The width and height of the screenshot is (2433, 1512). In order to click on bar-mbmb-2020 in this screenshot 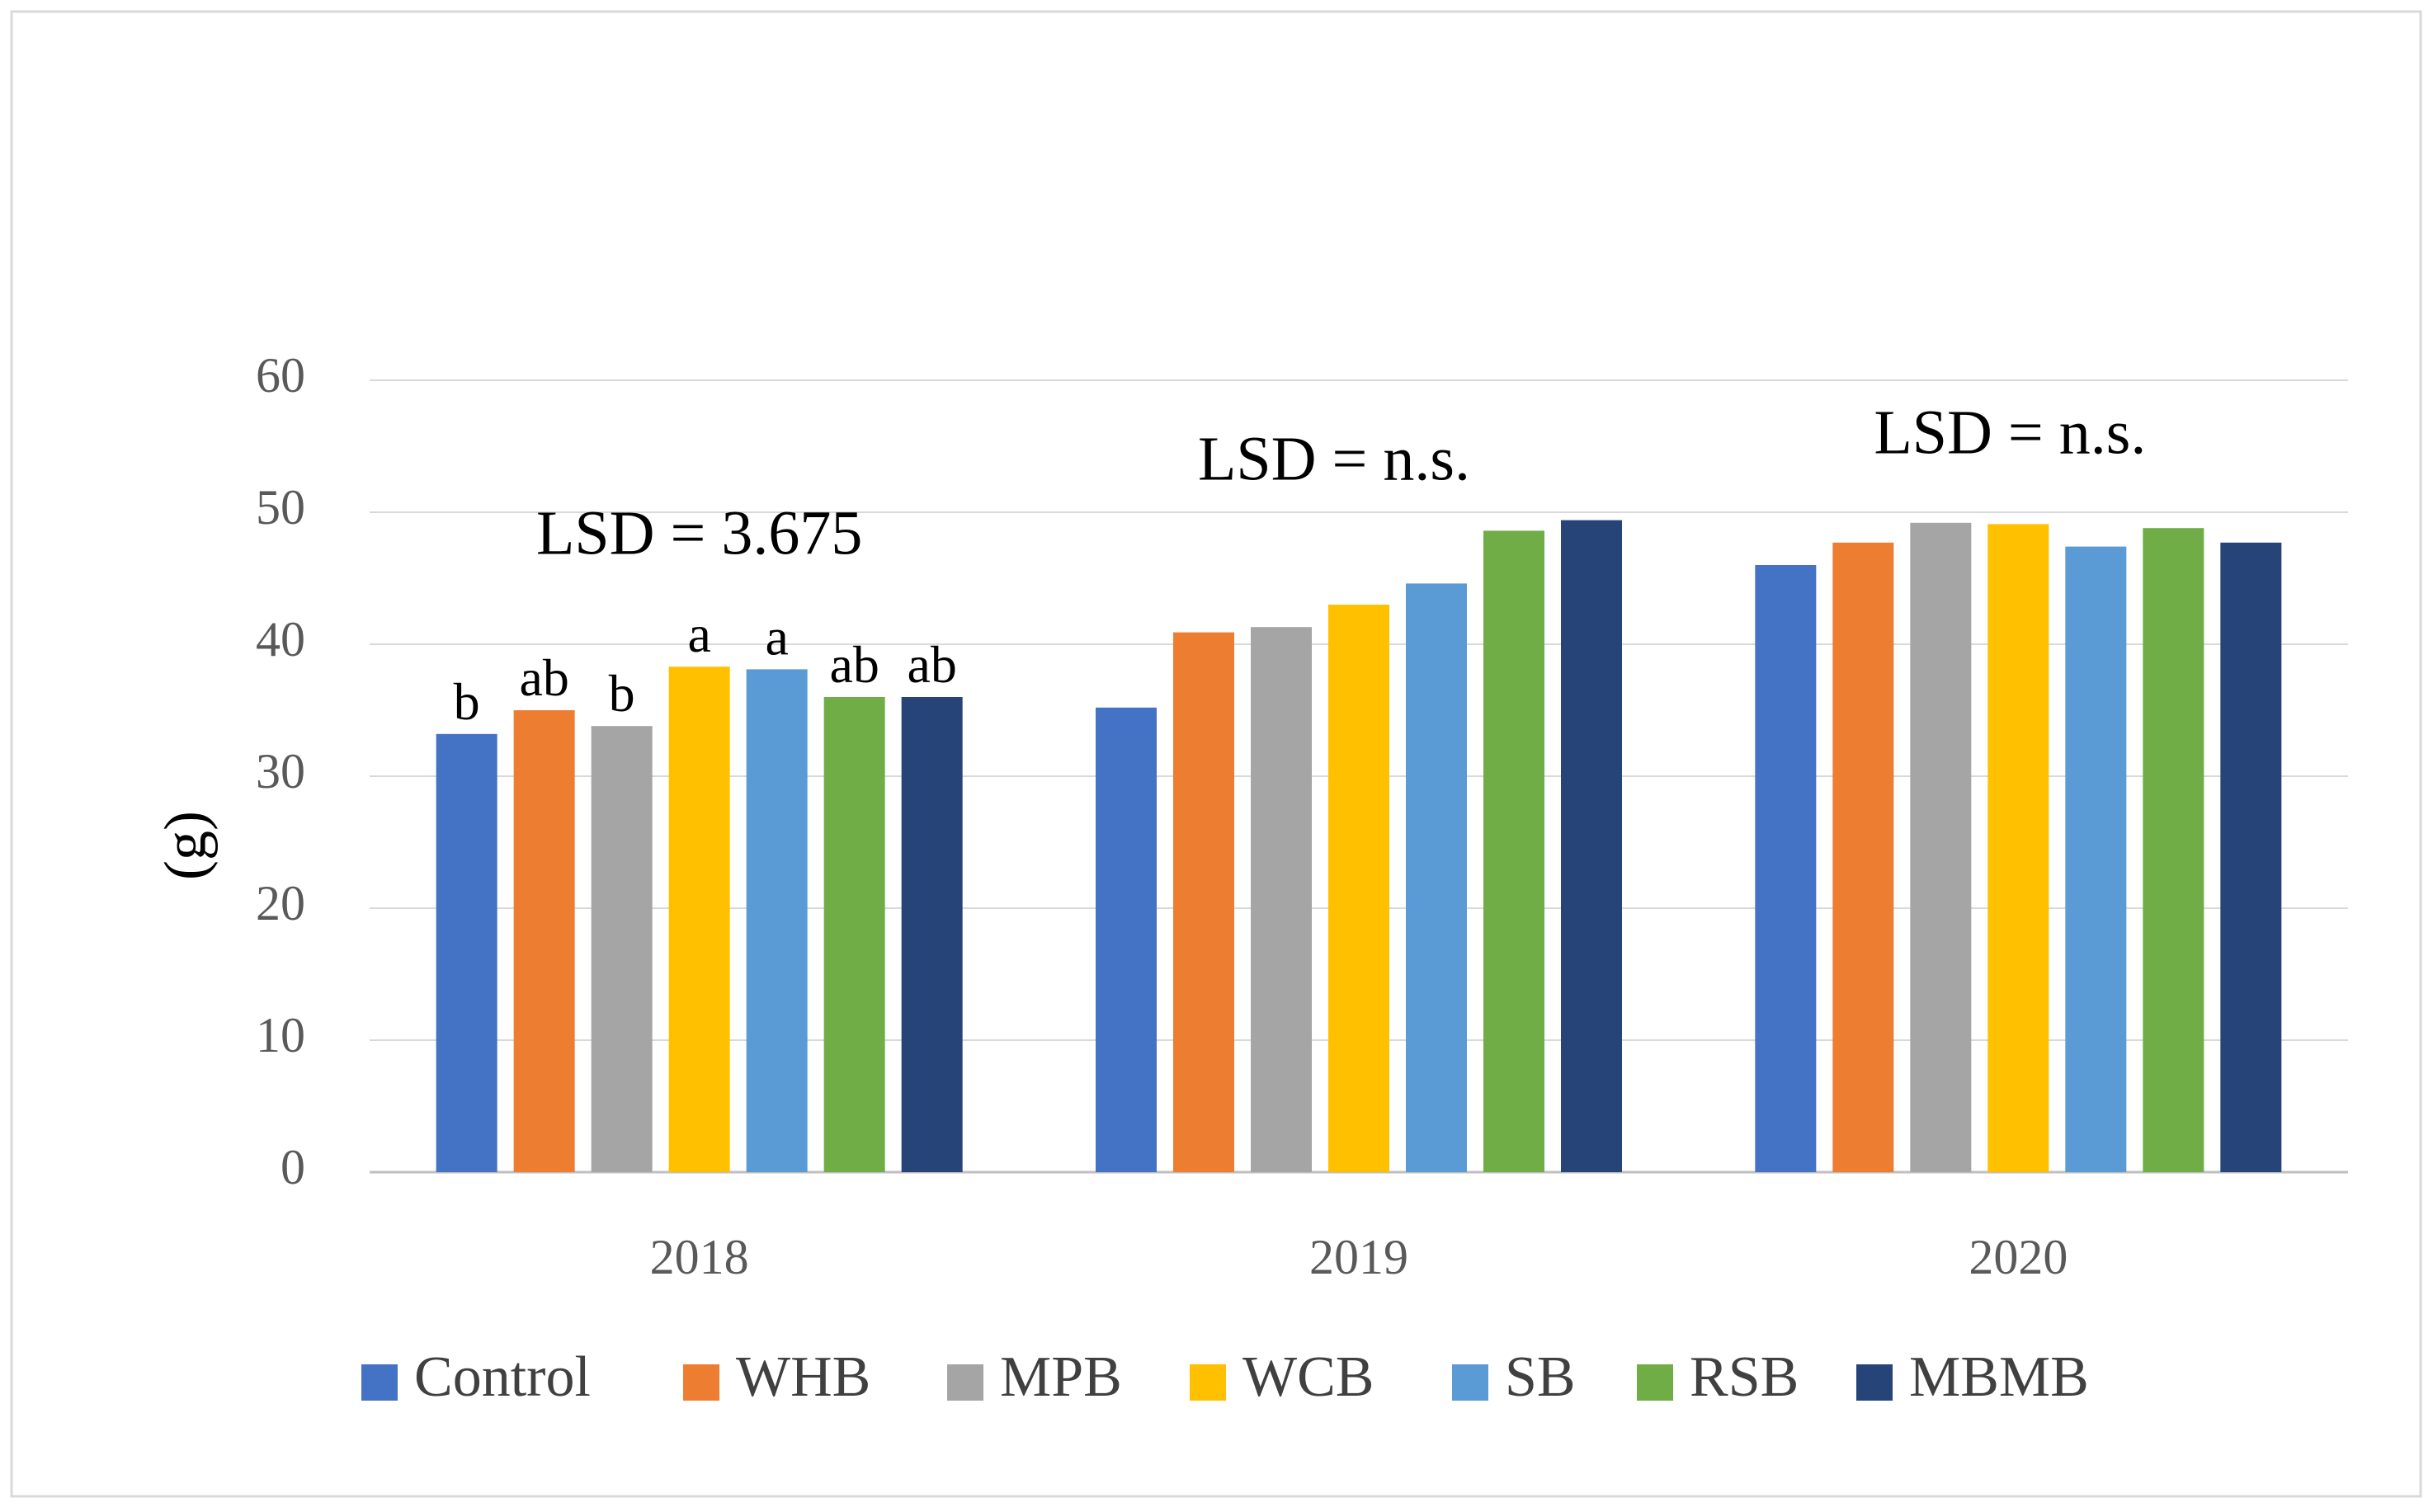, I will do `click(2251, 857)`.